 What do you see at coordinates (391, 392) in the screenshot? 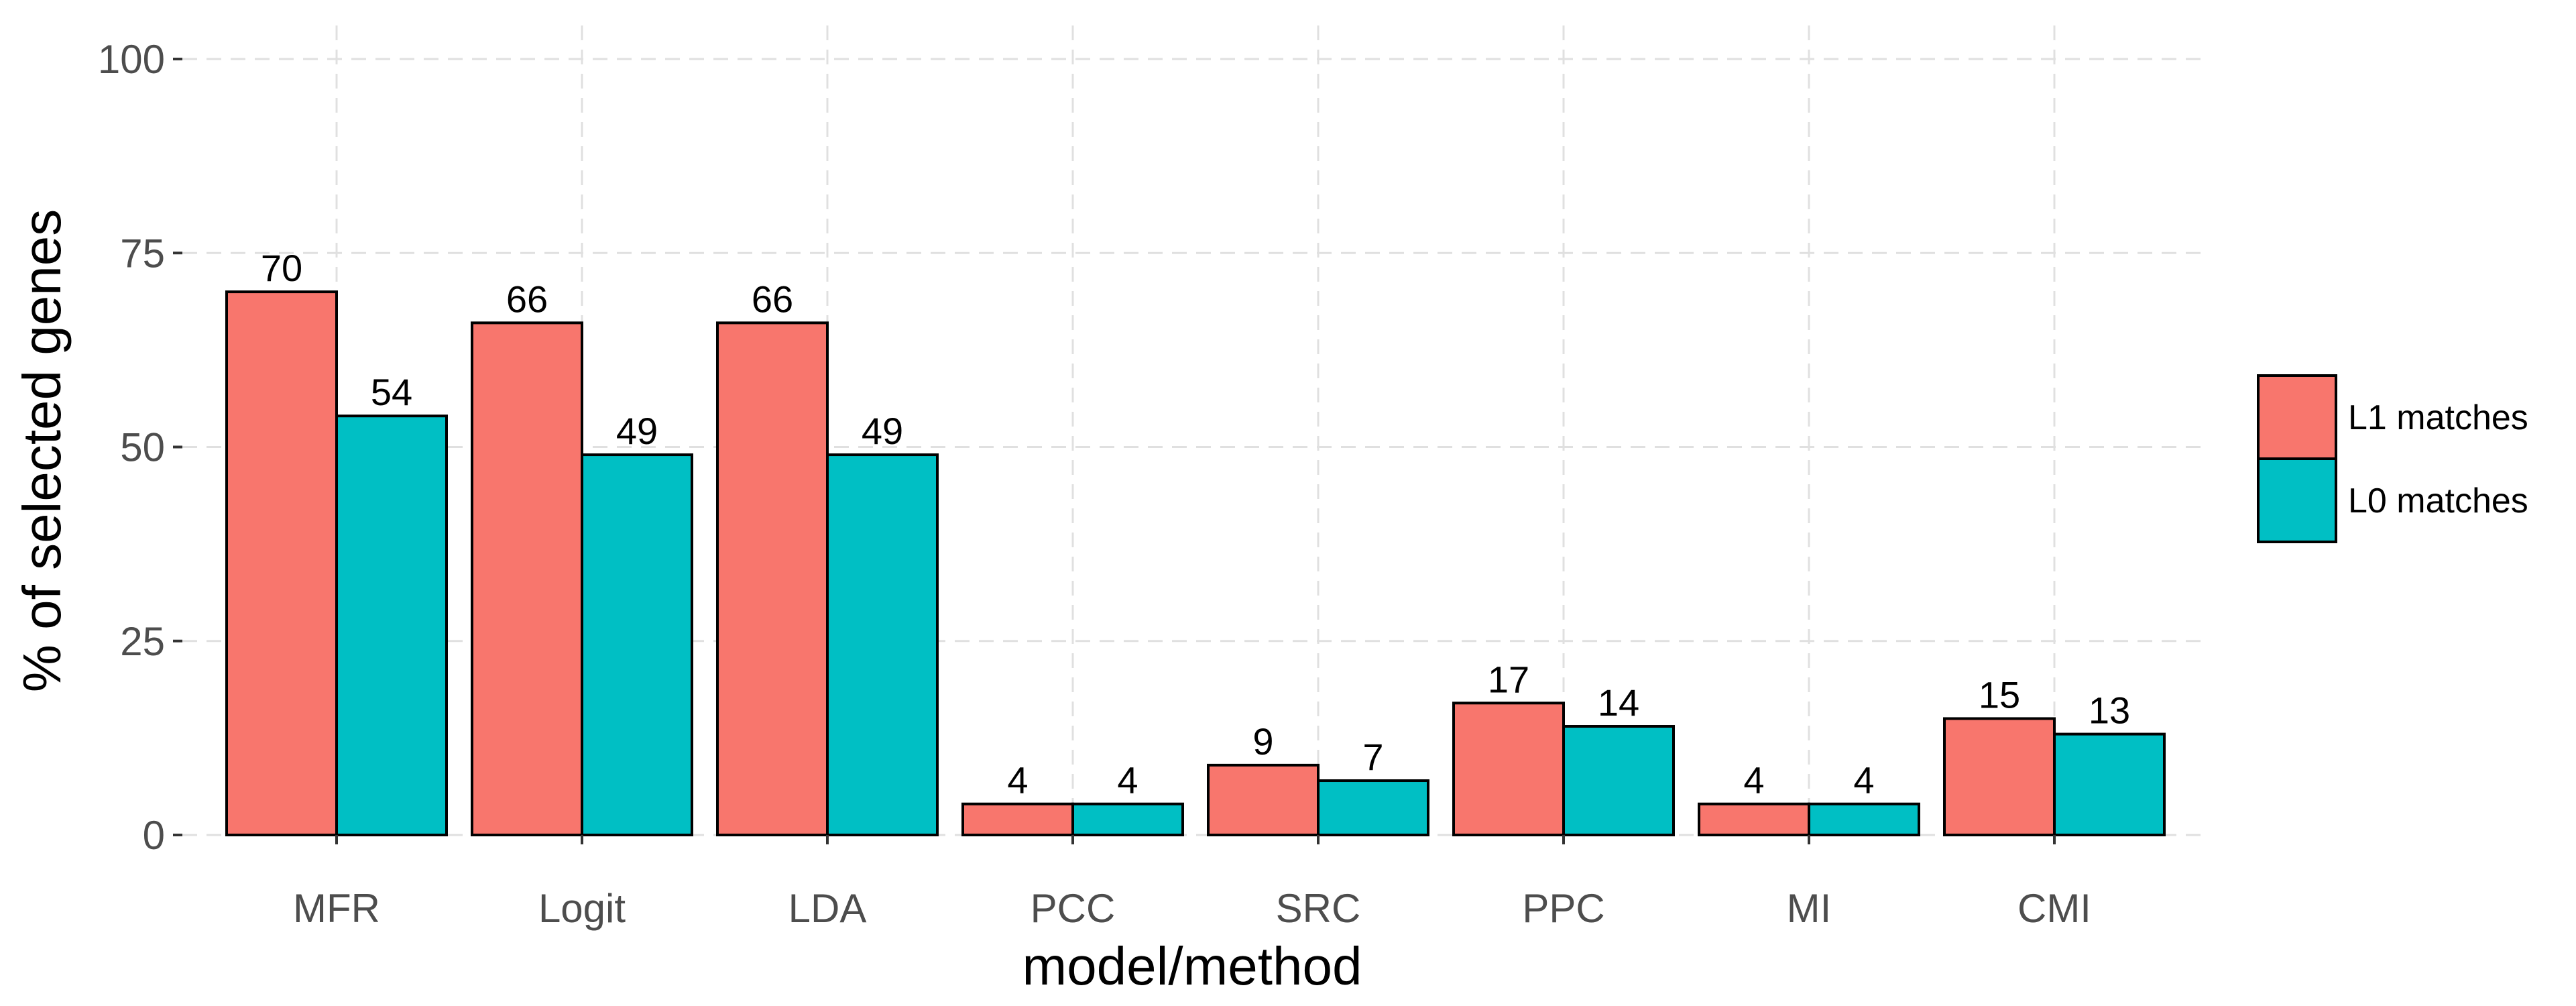
I see `data-label: 54` at bounding box center [391, 392].